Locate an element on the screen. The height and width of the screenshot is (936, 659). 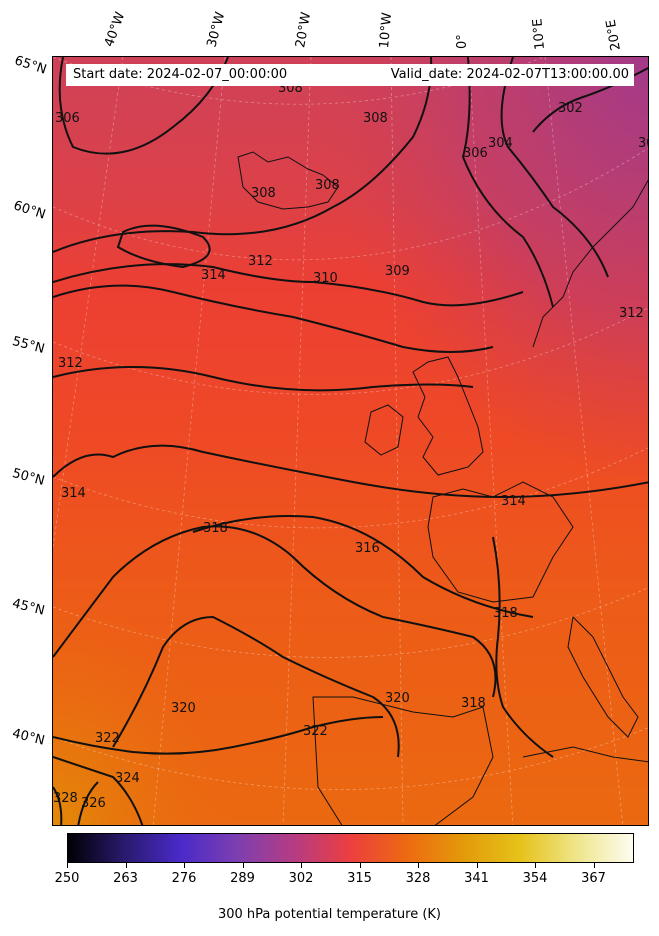
contour-label: 324 is located at coordinates (127, 778).